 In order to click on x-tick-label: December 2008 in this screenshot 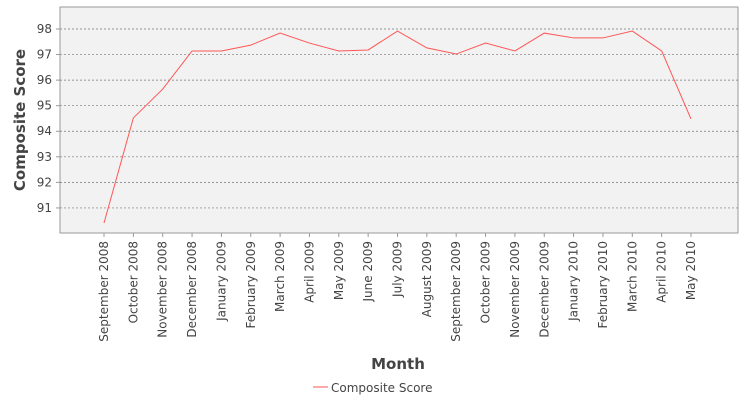, I will do `click(192, 289)`.